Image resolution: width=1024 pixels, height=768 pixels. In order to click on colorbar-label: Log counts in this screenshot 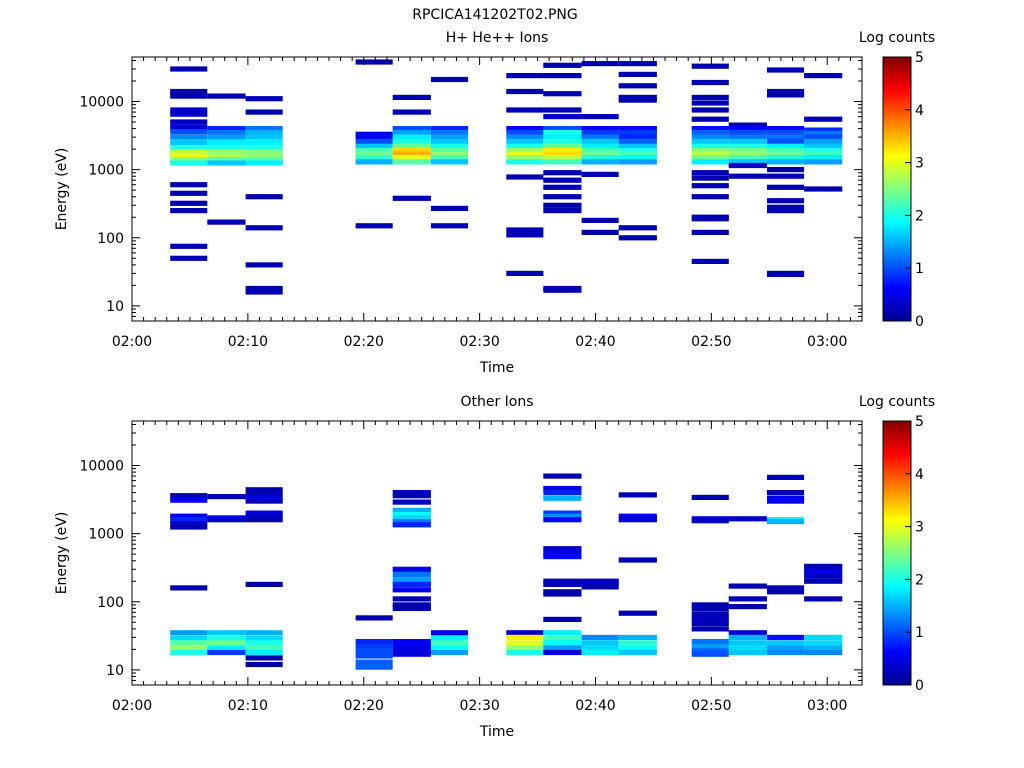, I will do `click(897, 38)`.